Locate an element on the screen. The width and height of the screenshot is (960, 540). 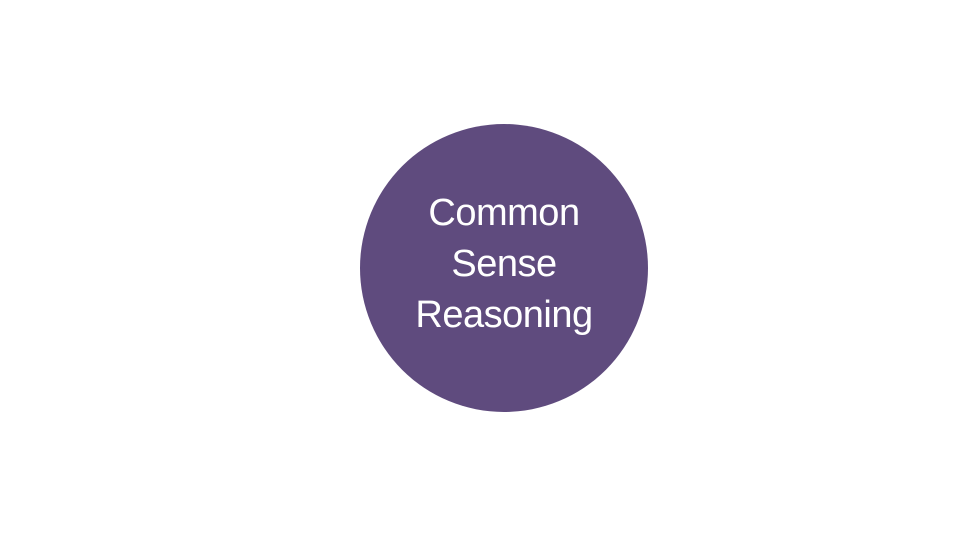
concept-label-line-3: Reasoning is located at coordinates (504, 314).